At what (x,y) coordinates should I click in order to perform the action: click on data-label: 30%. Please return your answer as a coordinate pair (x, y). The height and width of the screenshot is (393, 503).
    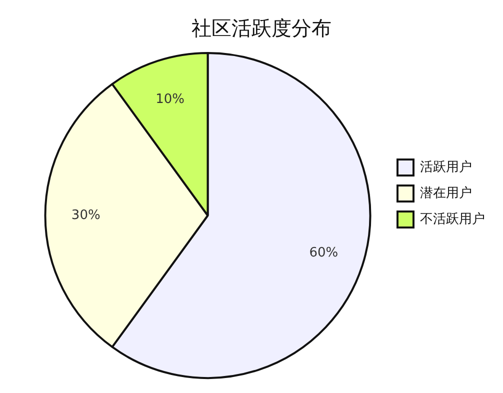
    Looking at the image, I should click on (85, 215).